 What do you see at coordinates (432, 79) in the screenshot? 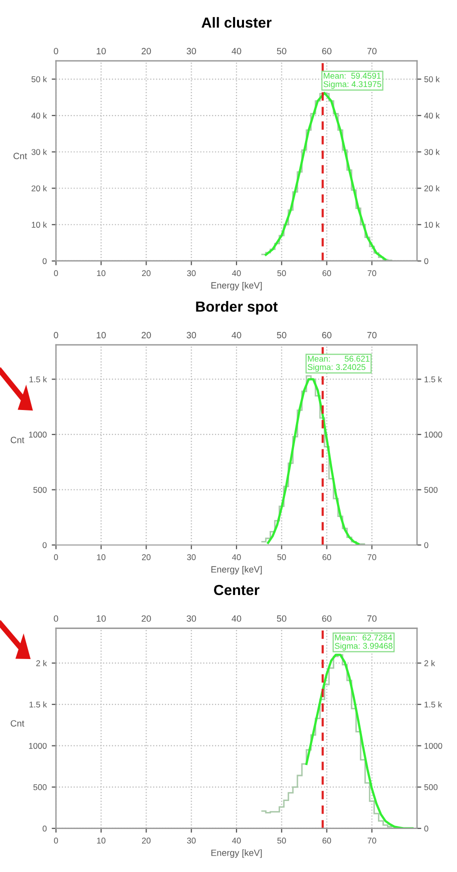
I see `y2-tick-label: 50 k` at bounding box center [432, 79].